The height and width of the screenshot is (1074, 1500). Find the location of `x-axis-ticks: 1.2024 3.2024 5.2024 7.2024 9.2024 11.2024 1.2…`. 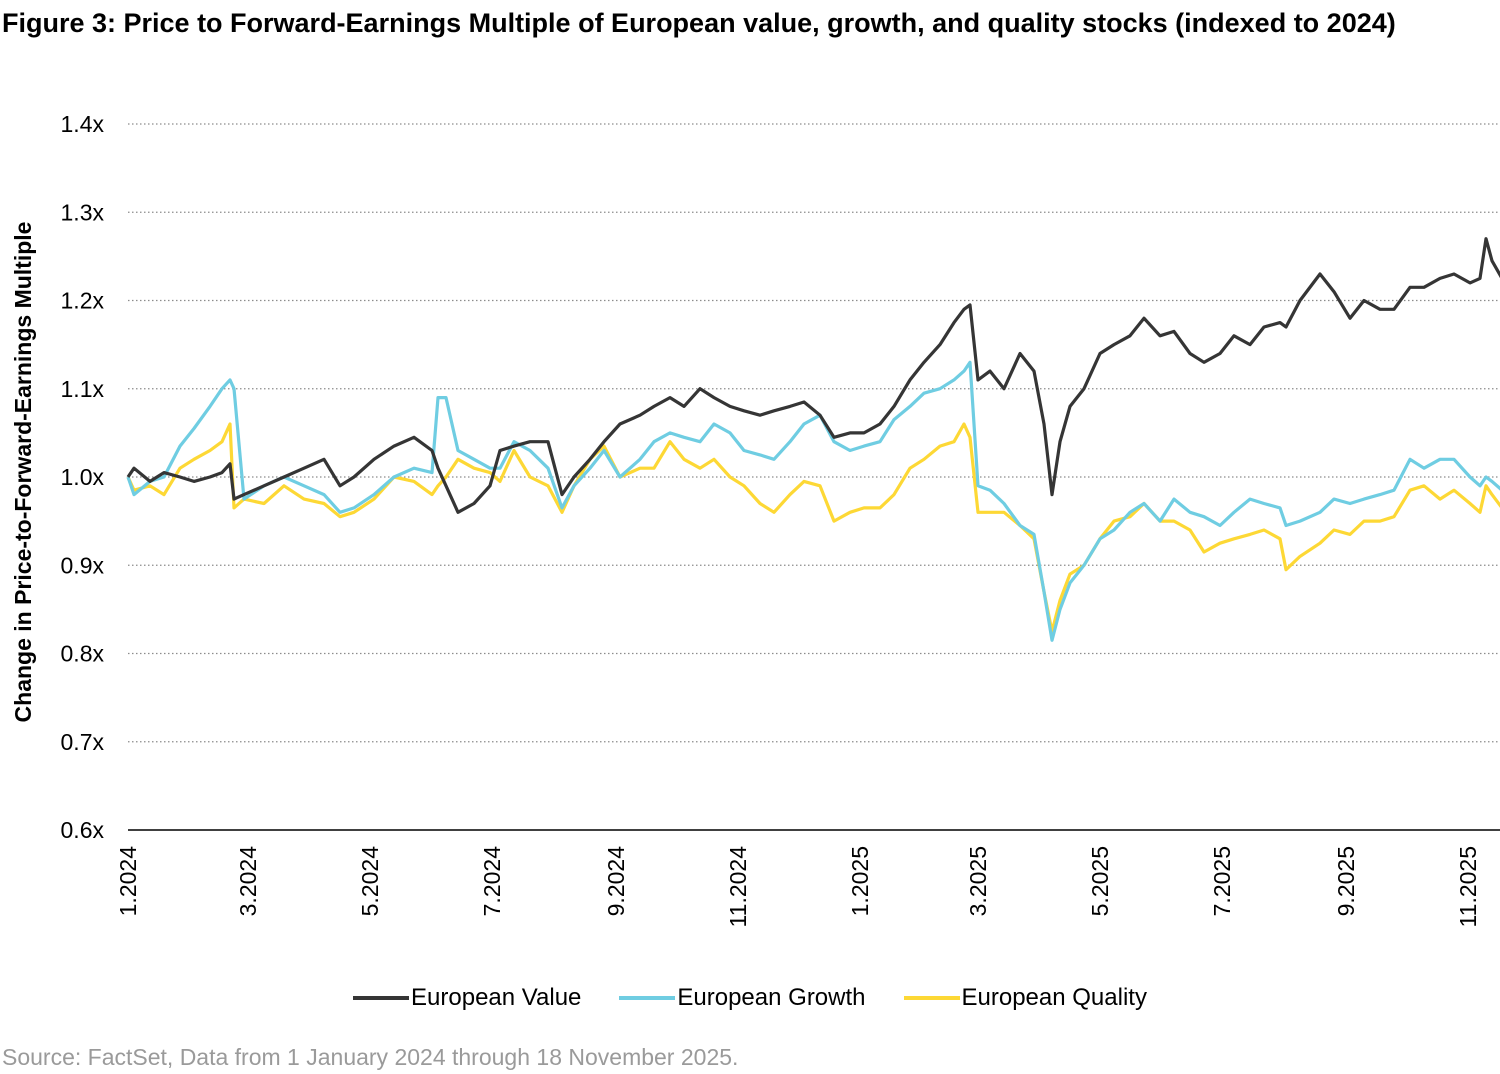

x-axis-ticks: 1.2024 3.2024 5.2024 7.2024 9.2024 11.2024 1.2… is located at coordinates (798, 887).